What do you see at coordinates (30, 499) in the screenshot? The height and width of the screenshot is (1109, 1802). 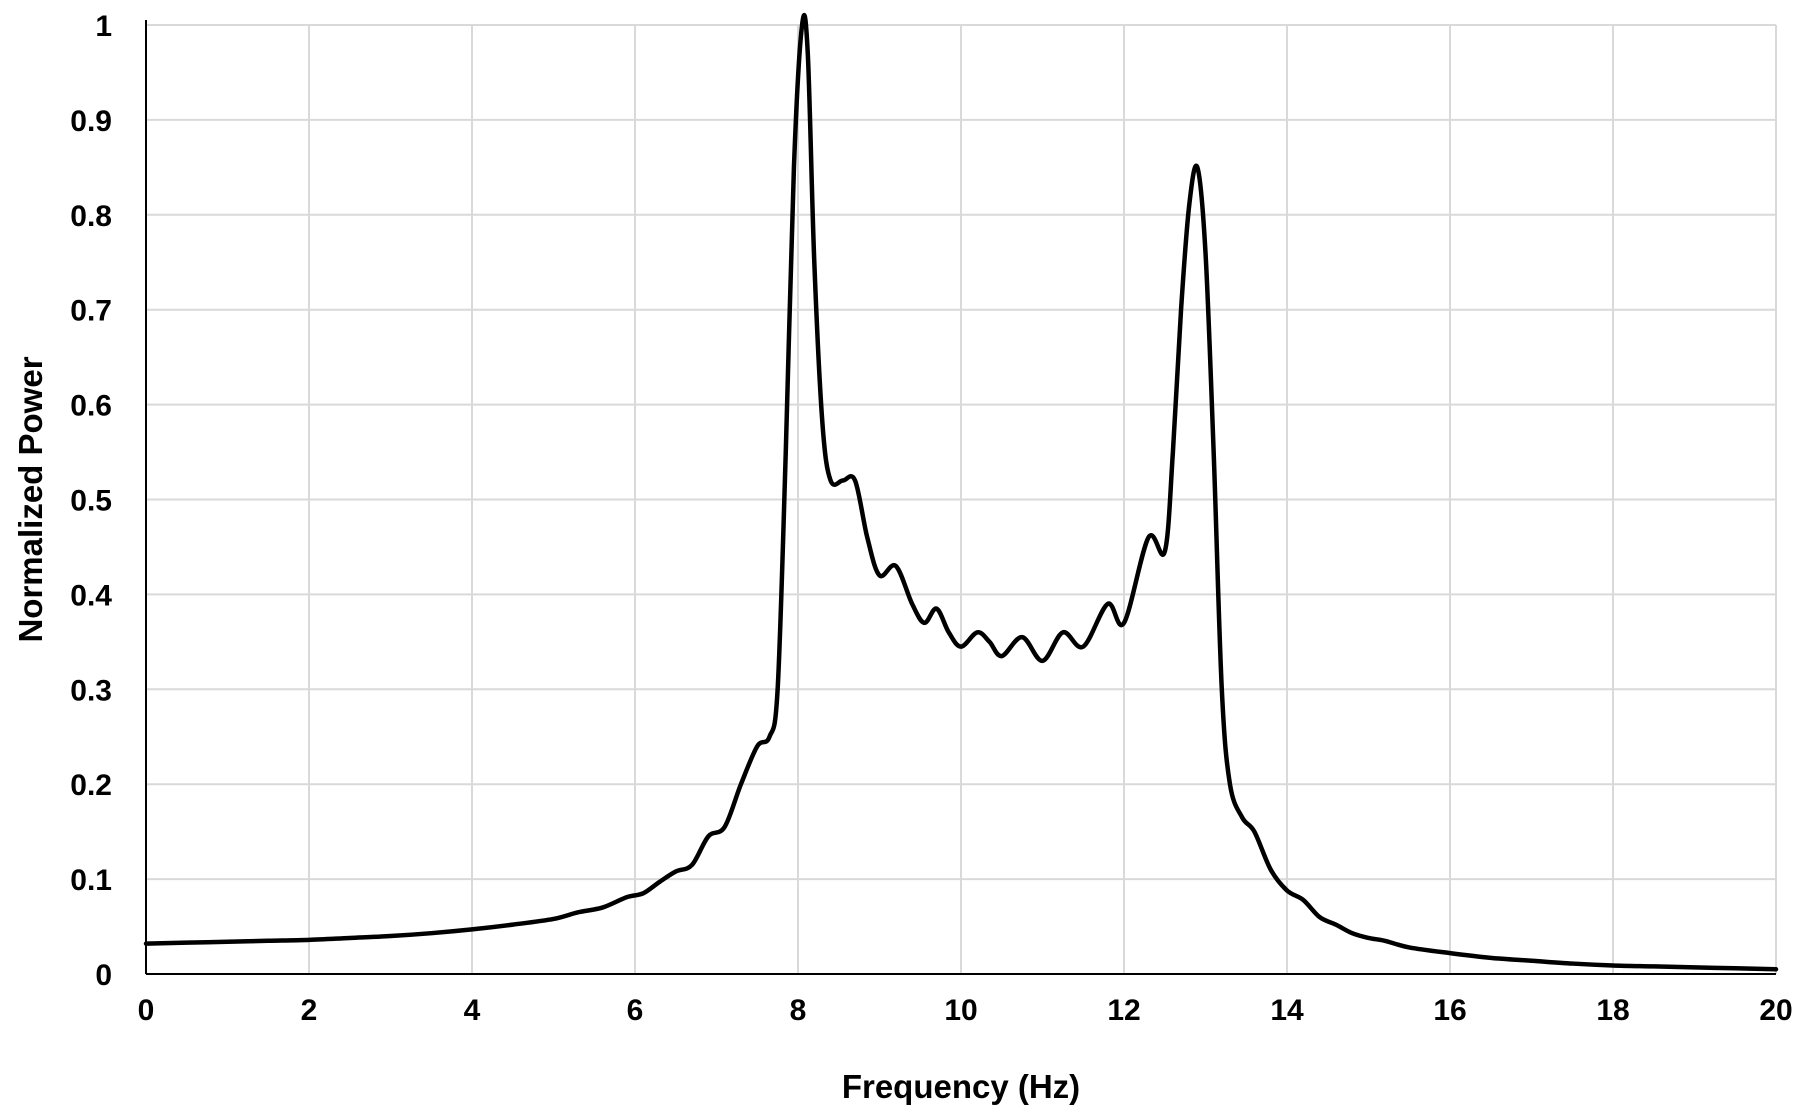 I see `y-axis-title: Normalized Power` at bounding box center [30, 499].